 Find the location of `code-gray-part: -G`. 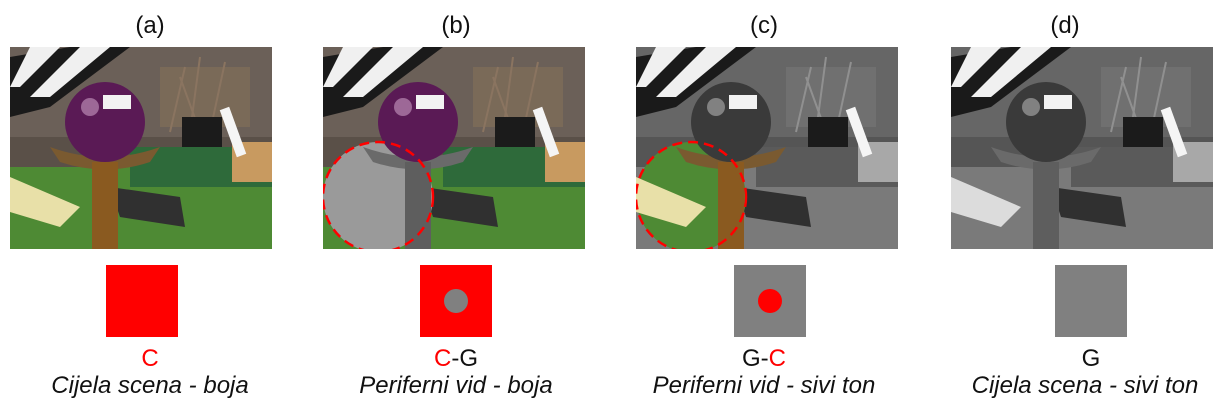

code-gray-part: -G is located at coordinates (464, 358).